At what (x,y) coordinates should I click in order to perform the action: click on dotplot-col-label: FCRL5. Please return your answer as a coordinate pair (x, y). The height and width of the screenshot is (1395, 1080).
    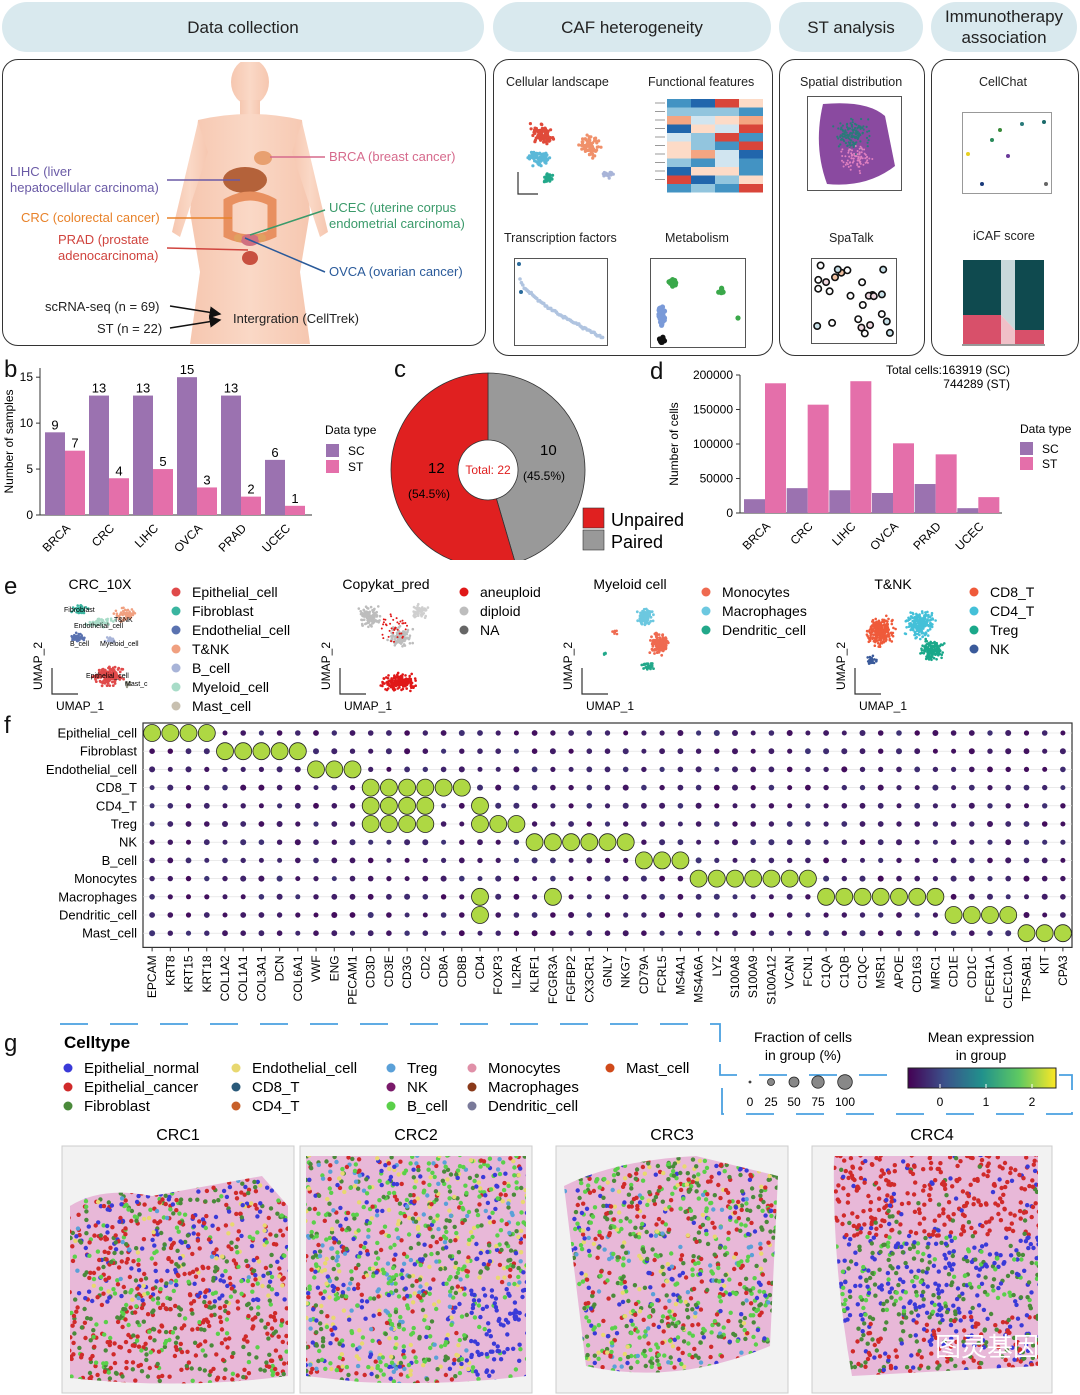
    Looking at the image, I should click on (662, 974).